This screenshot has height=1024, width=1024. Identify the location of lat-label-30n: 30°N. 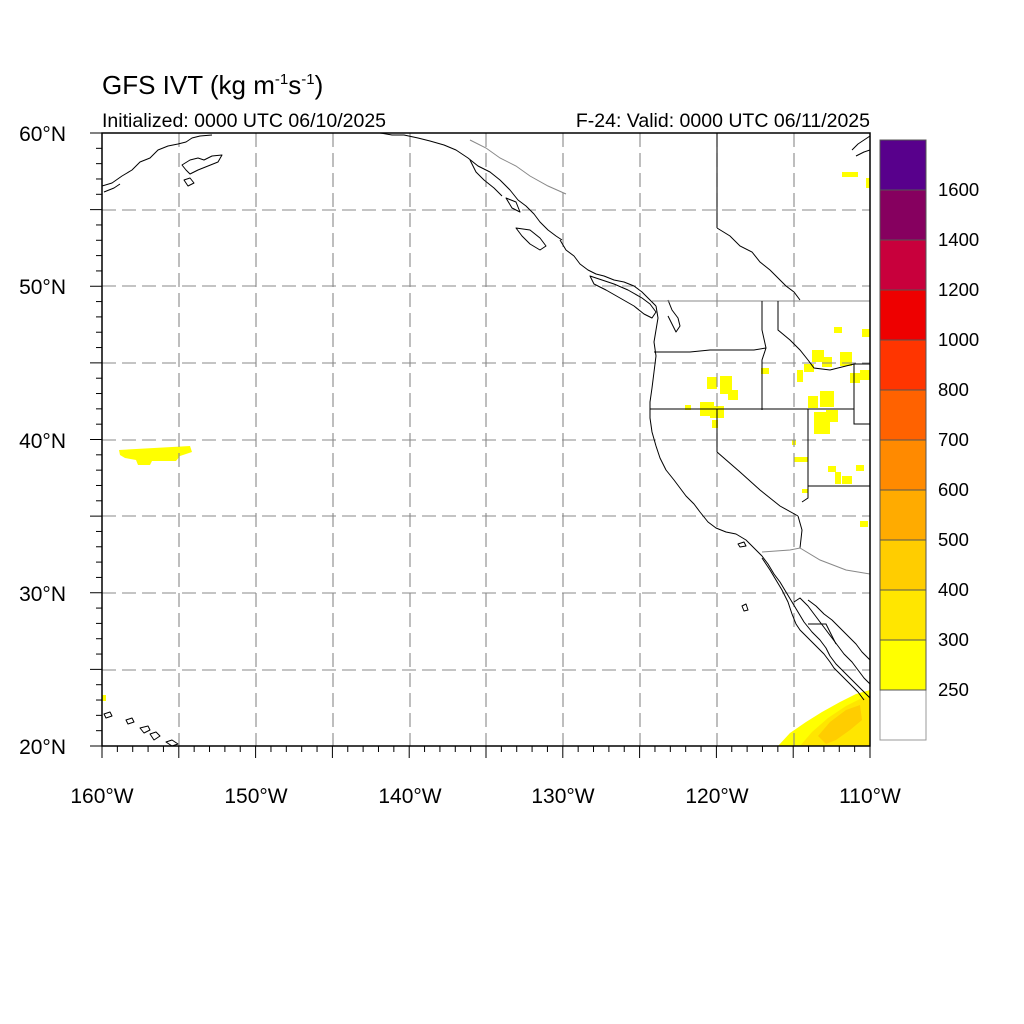
(42, 594).